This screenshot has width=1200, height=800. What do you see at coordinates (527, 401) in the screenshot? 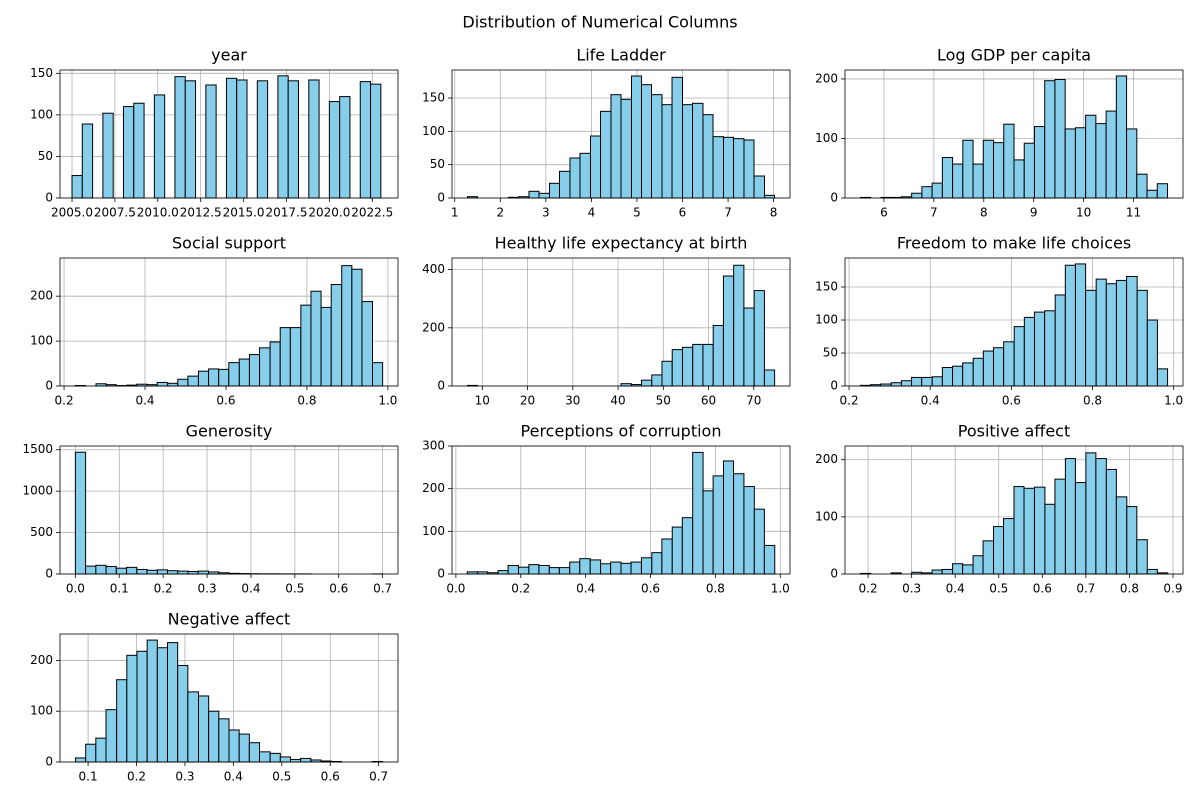
I see `x-tick-label: 20` at bounding box center [527, 401].